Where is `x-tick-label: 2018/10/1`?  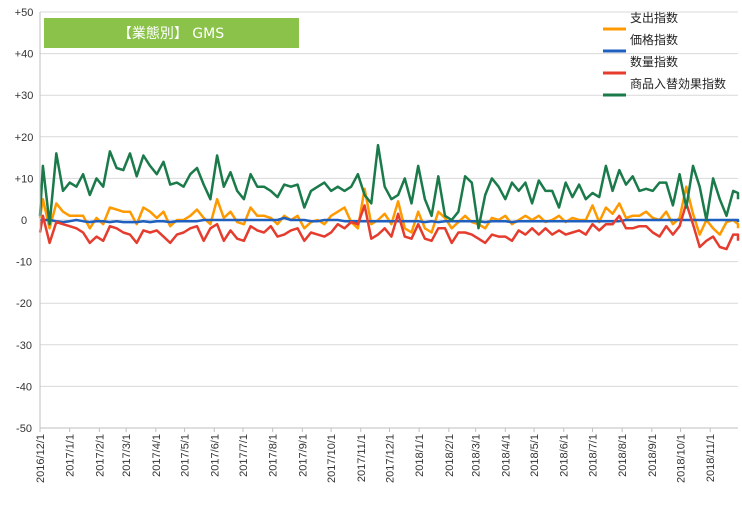
x-tick-label: 2018/10/1 is located at coordinates (682, 458).